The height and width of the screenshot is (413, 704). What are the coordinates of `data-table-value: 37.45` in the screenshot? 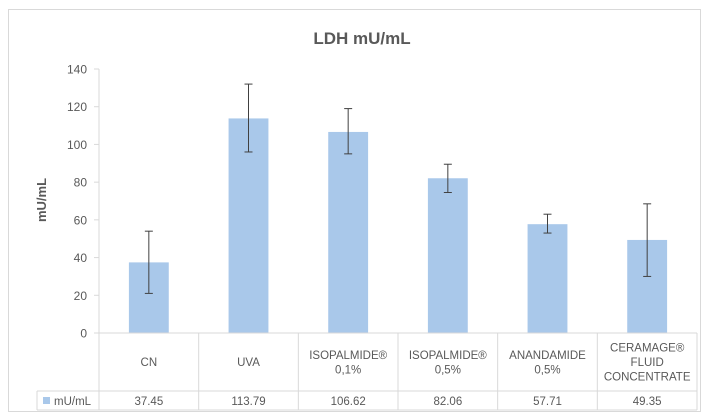 It's located at (148, 402).